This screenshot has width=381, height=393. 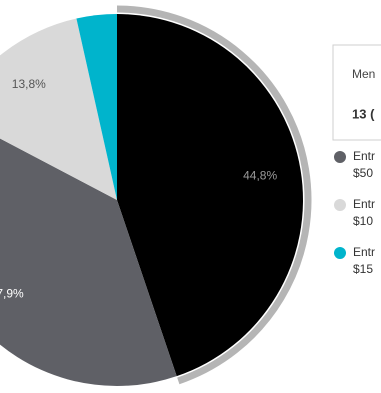 I want to click on tooltip-box, so click(x=356, y=92).